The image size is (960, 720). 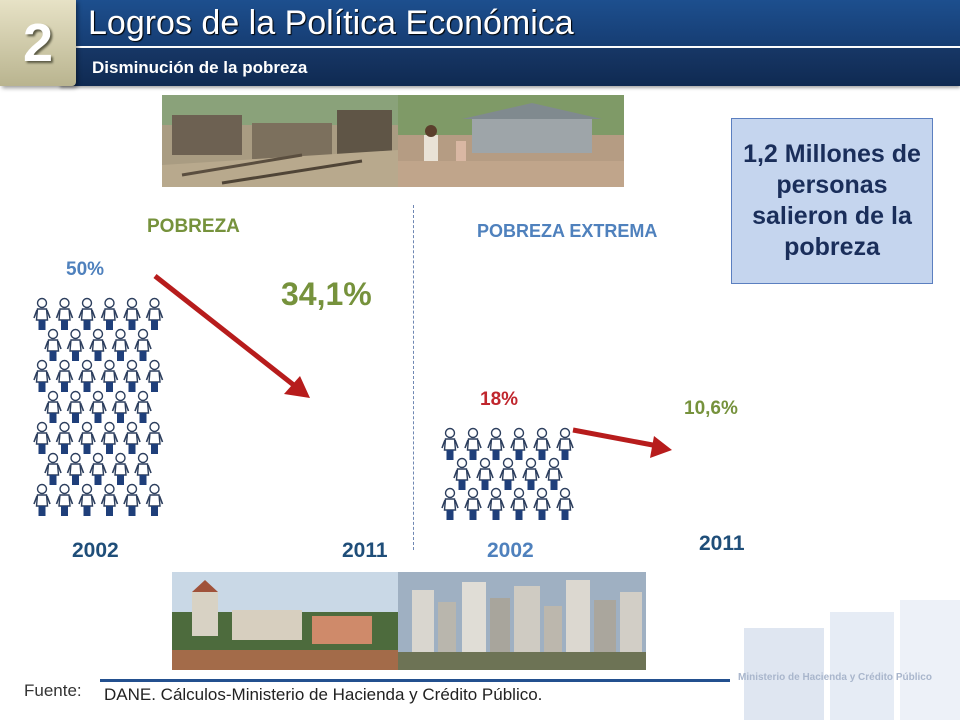 I want to click on ministry-name: Ministerio de Hacienda y Crédito Público, so click(x=835, y=677).